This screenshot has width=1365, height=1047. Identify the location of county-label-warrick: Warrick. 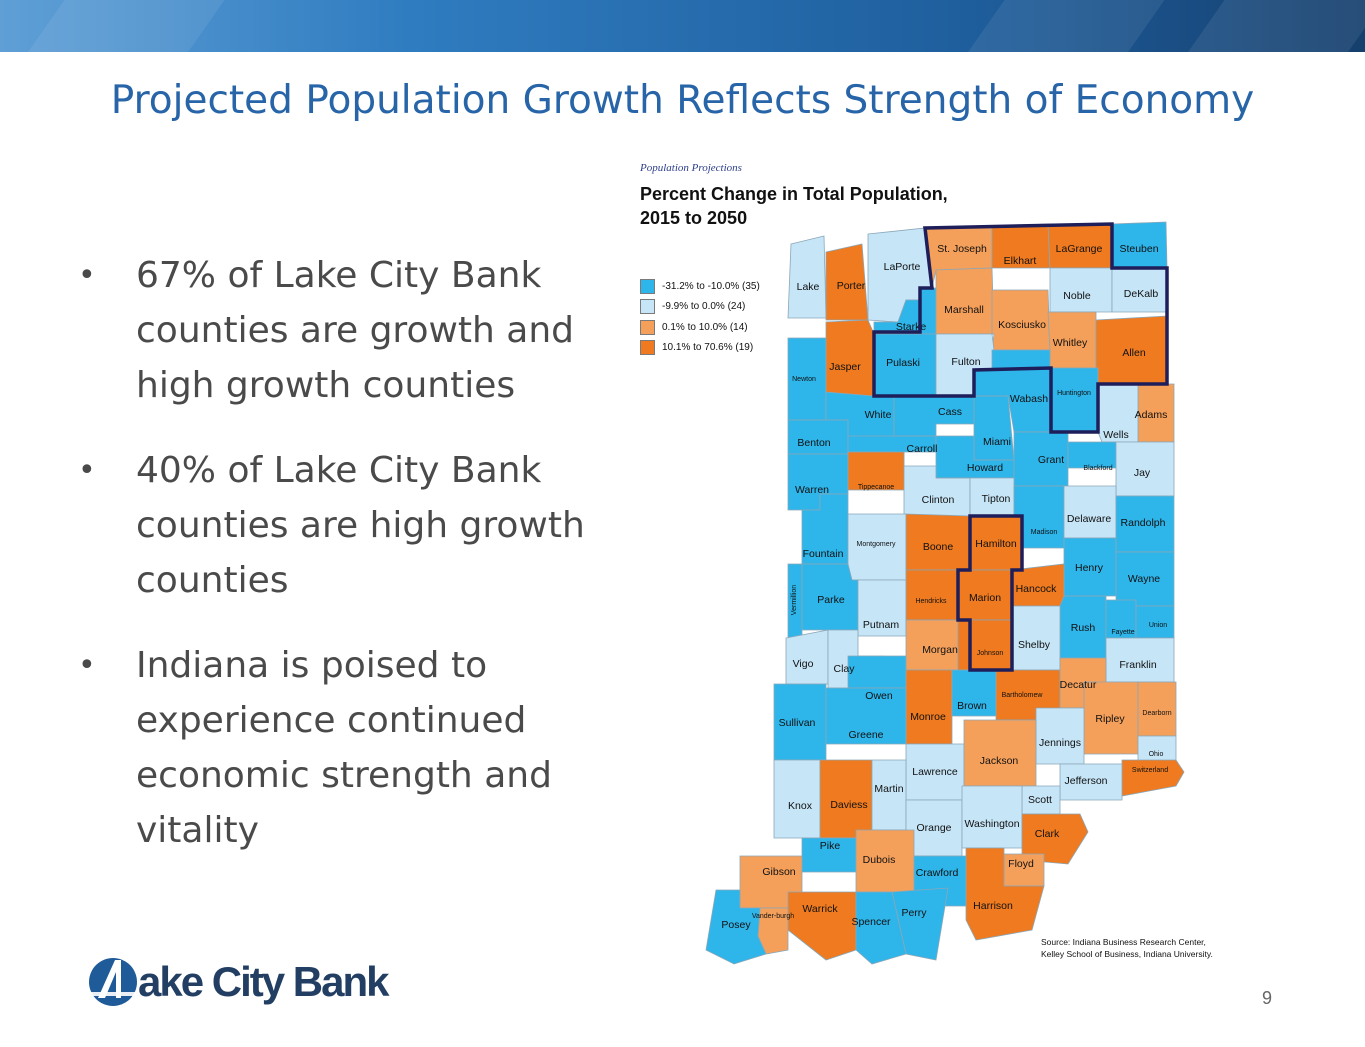
(820, 909).